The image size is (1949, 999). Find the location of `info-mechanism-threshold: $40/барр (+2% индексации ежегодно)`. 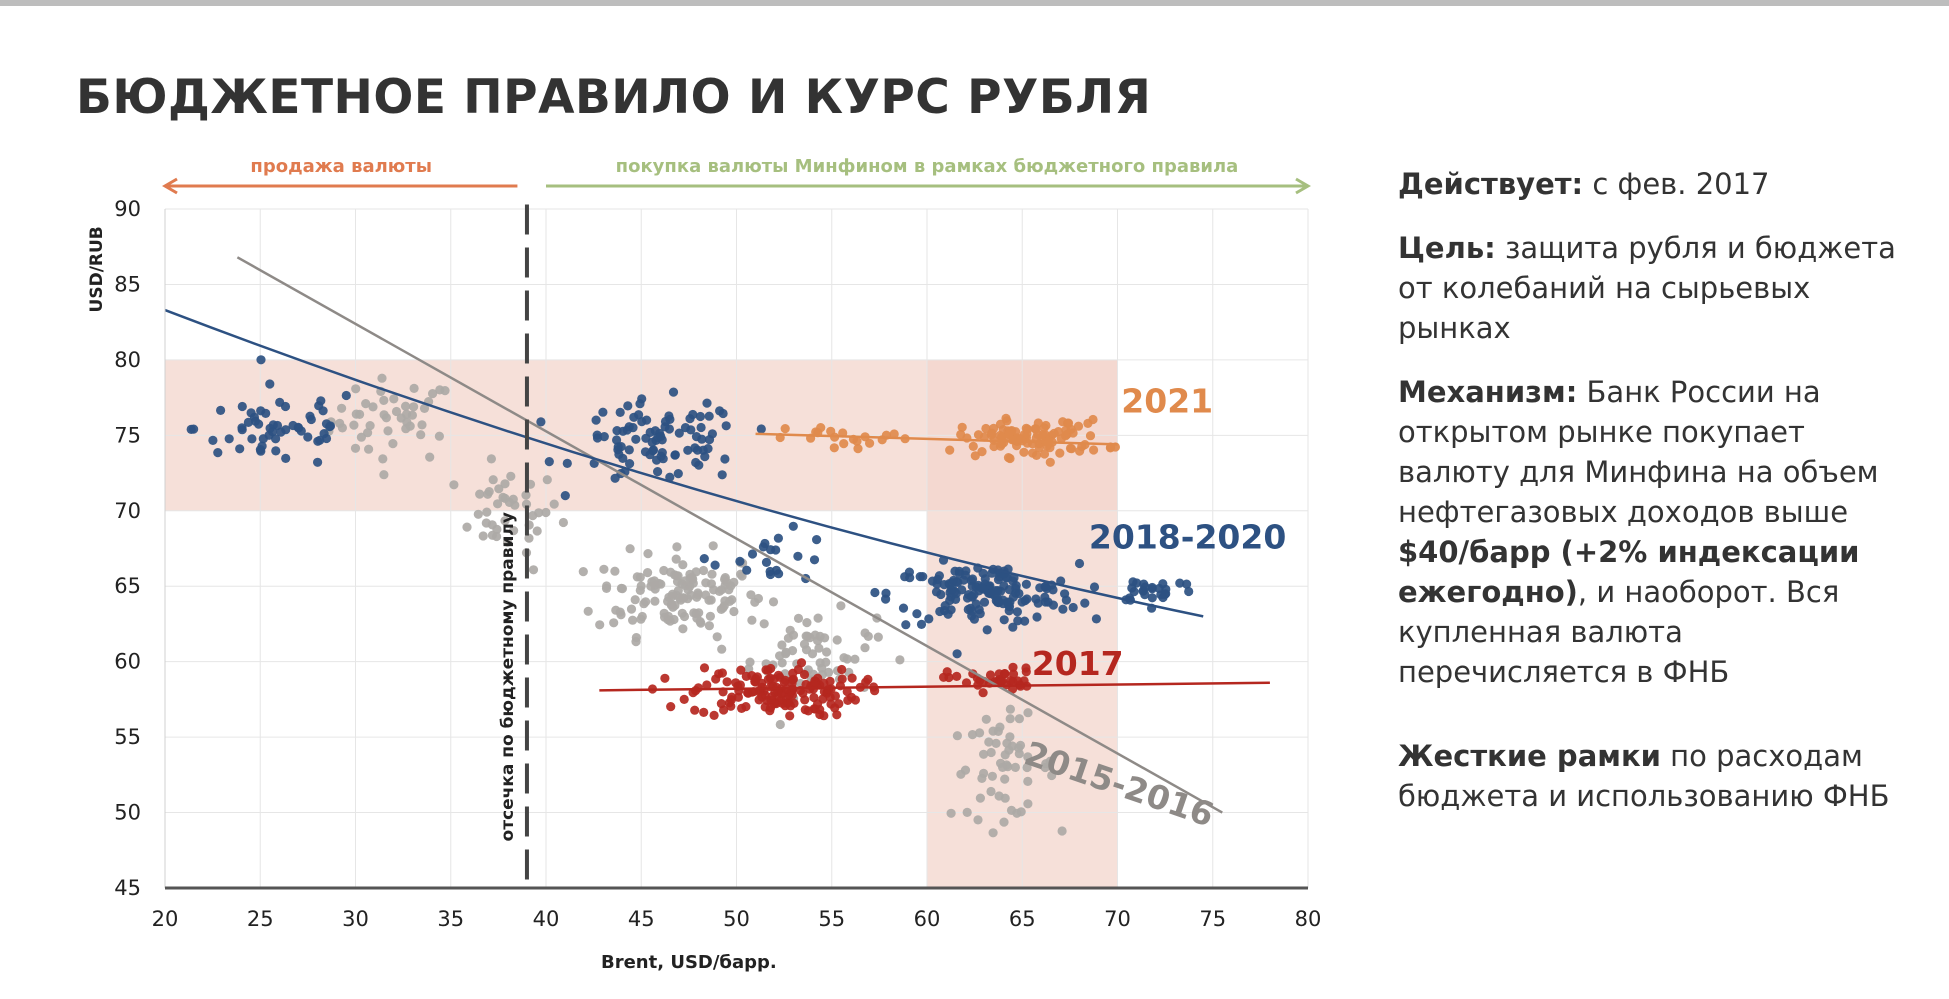

info-mechanism-threshold: $40/барр (+2% индексации ежегодно) is located at coordinates (1629, 572).